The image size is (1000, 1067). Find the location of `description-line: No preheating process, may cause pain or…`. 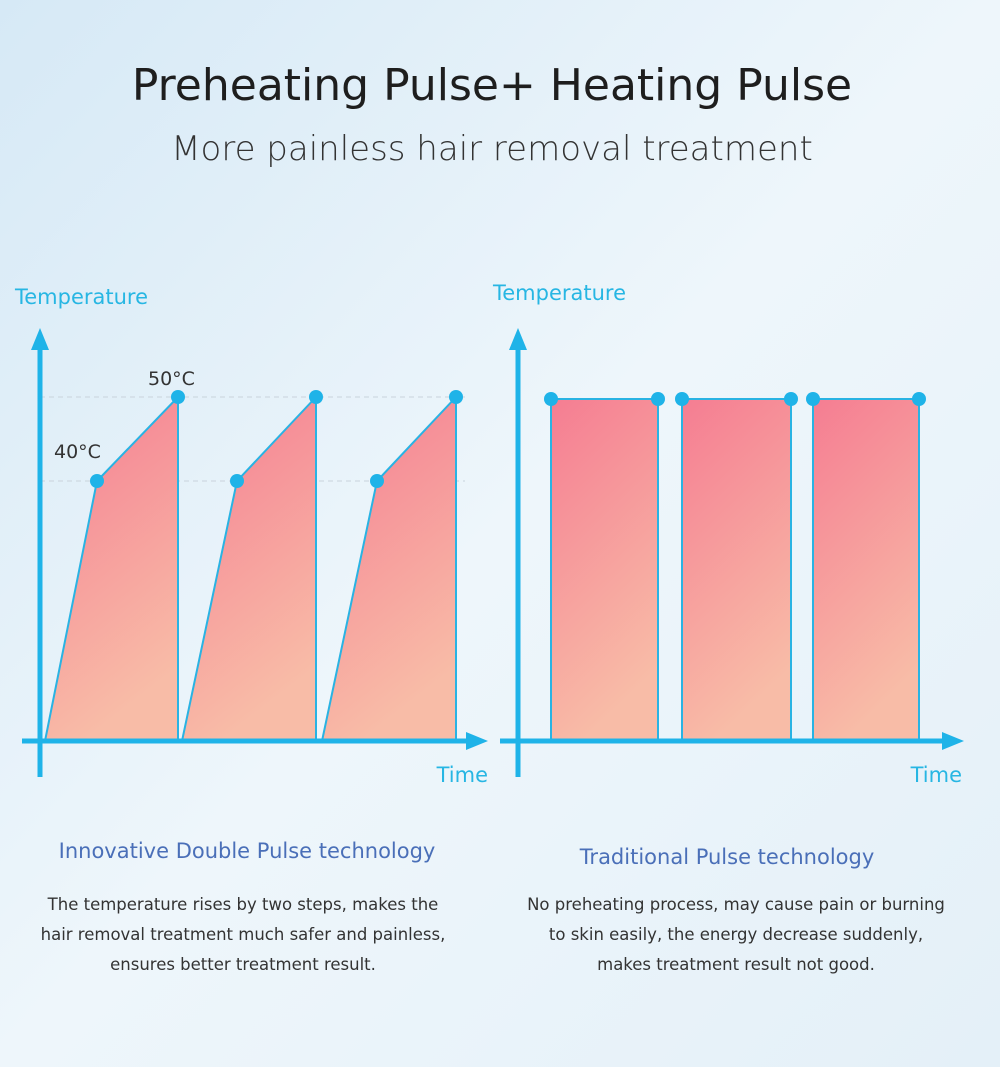

description-line: No preheating process, may cause pain or… is located at coordinates (736, 904).